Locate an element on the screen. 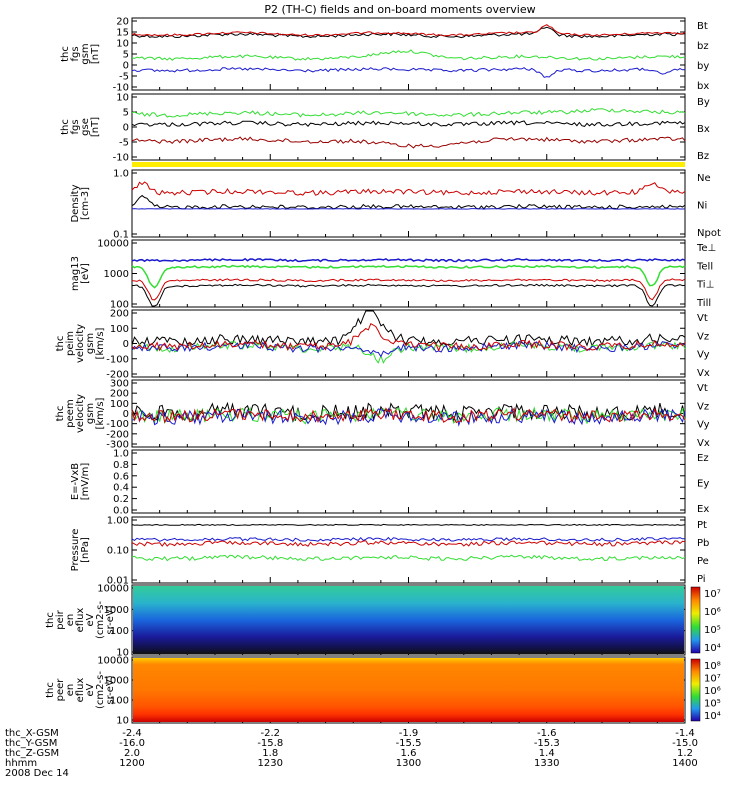 This screenshot has height=800, width=750. panel-3: 1.0 0.1 Density [cm-3] Ne Ni Npot is located at coordinates (395, 205).